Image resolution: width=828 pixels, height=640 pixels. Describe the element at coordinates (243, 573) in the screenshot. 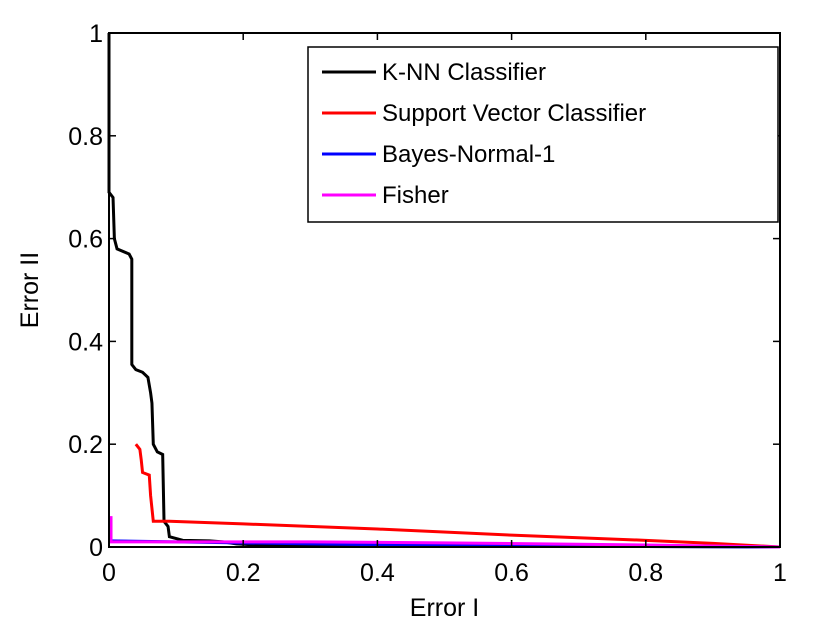

I see `x-tick-label: 0.2` at that location.